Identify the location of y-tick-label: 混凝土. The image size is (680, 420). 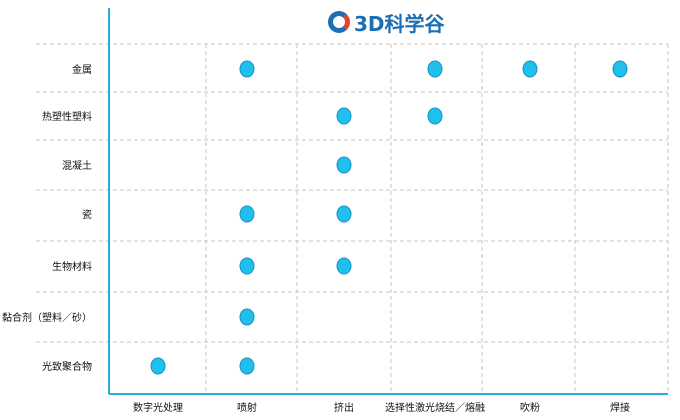
(77, 165).